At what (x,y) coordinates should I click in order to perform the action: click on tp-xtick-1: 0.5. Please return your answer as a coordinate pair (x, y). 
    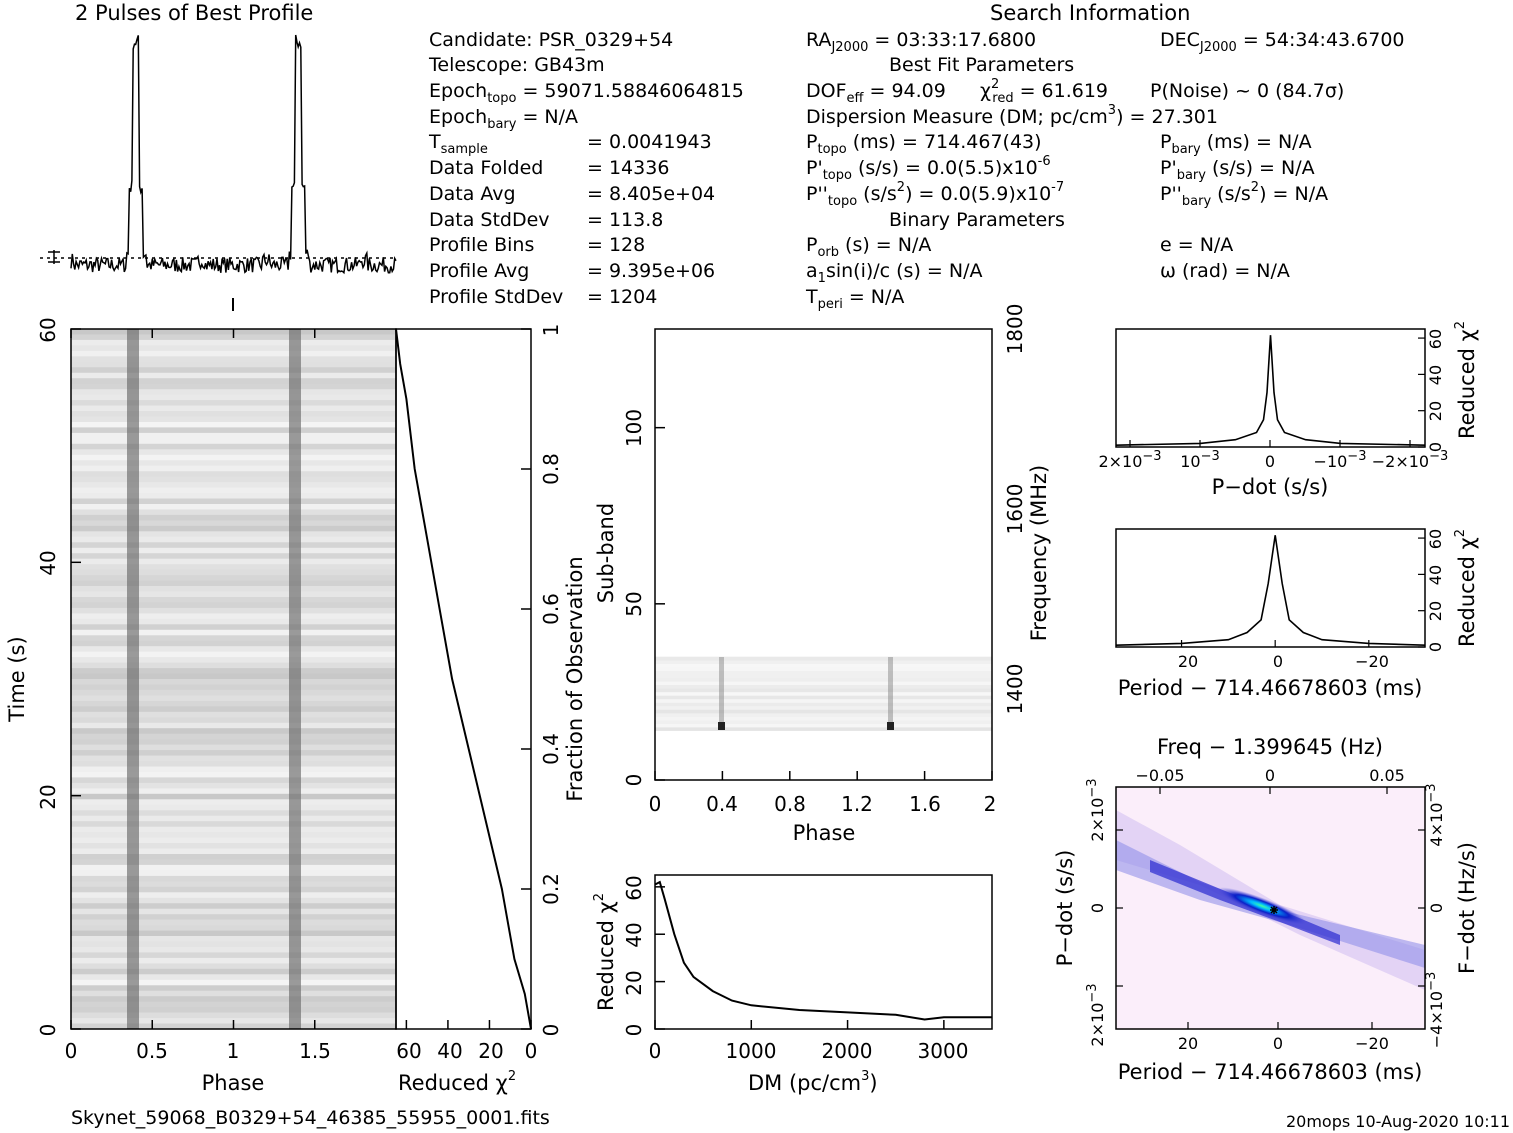
    Looking at the image, I should click on (152, 1051).